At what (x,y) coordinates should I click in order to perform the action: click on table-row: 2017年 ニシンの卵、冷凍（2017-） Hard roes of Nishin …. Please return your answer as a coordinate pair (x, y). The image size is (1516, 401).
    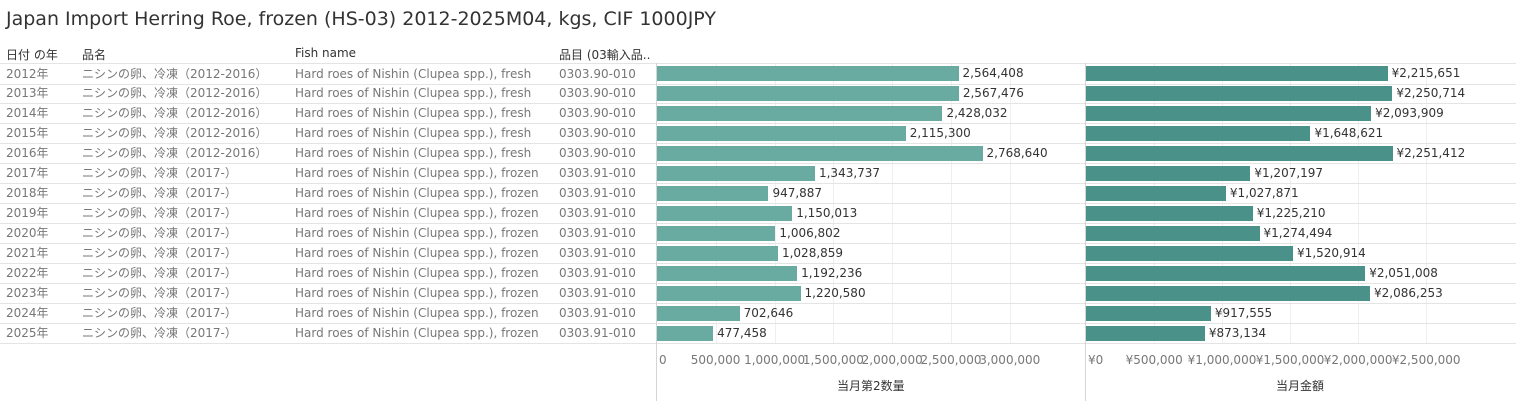
    Looking at the image, I should click on (758, 173).